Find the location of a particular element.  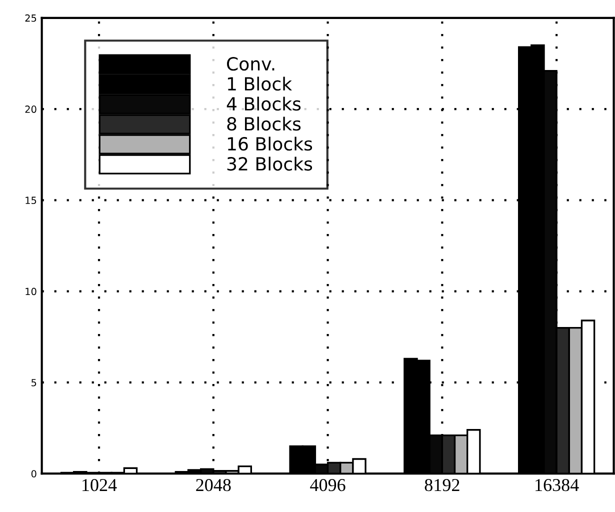

x-tick-label: 4096 is located at coordinates (328, 485).